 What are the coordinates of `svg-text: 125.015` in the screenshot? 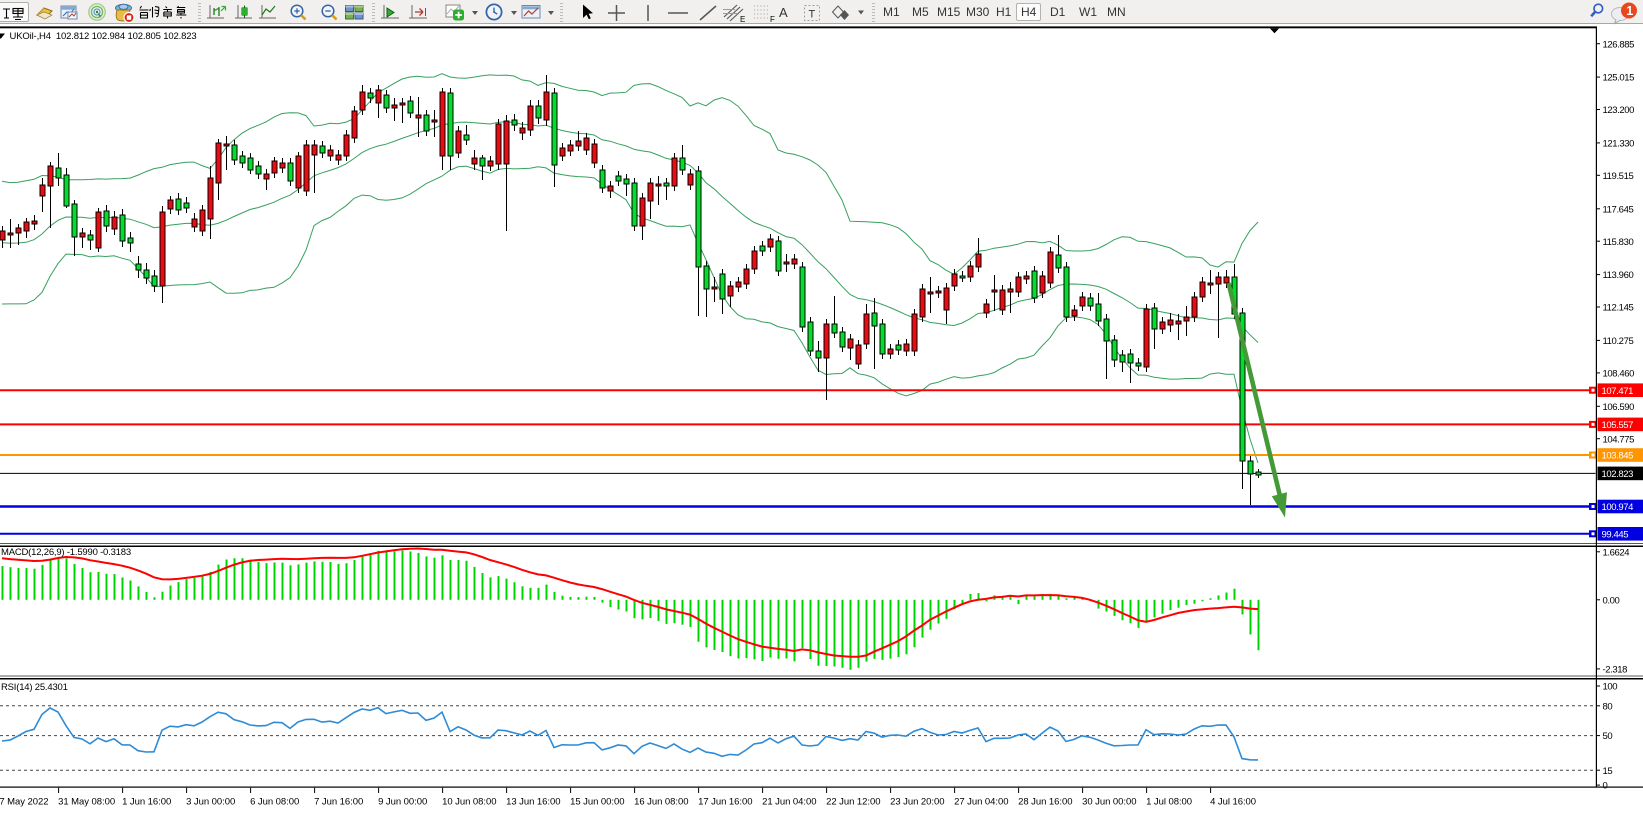 It's located at (1619, 78).